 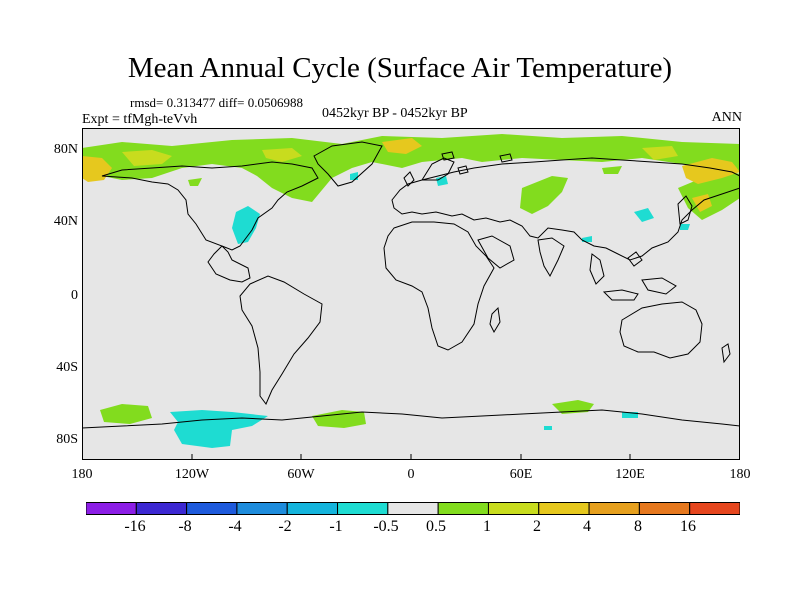 What do you see at coordinates (65, 221) in the screenshot?
I see `lat-tick-label: 40N` at bounding box center [65, 221].